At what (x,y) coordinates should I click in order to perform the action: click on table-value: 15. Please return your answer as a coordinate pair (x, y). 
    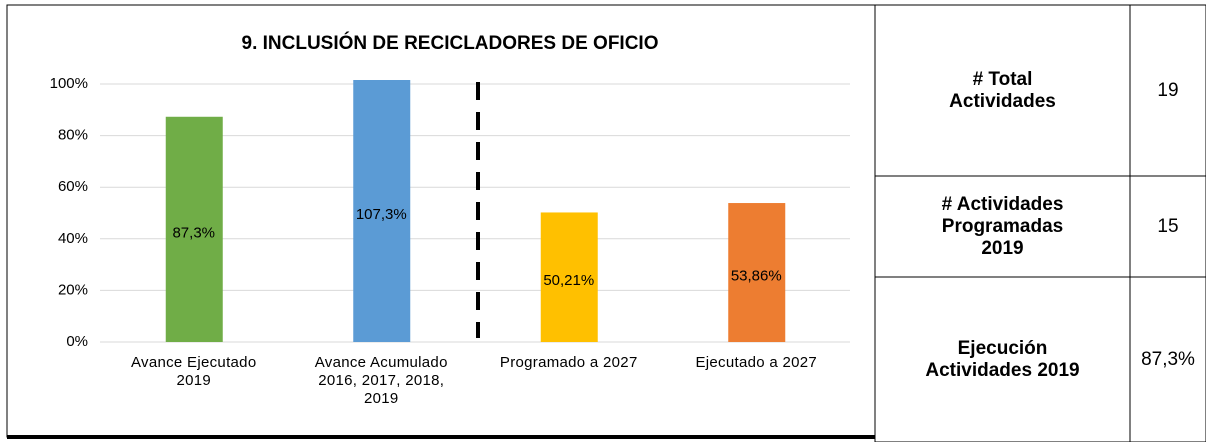
    Looking at the image, I should click on (1168, 226).